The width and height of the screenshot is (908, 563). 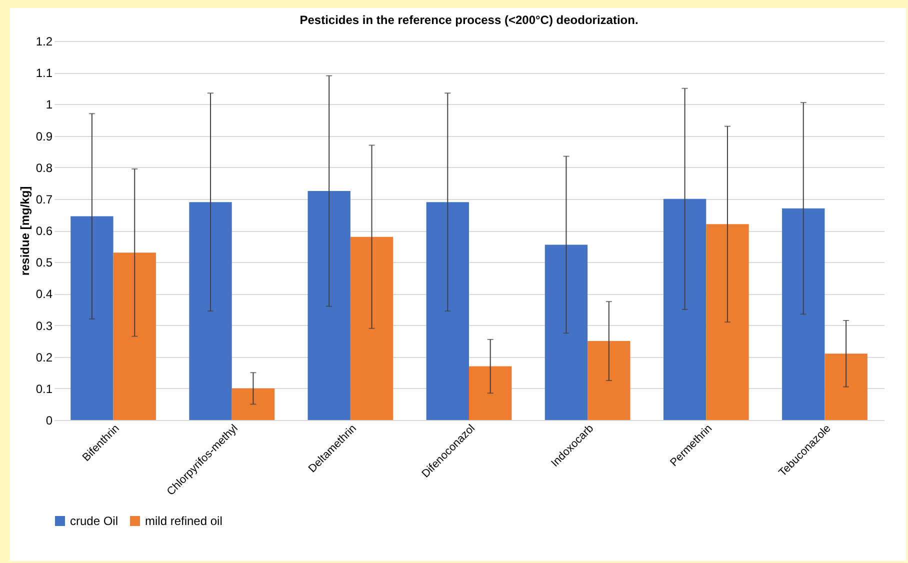 I want to click on y-tick-label: 0.3, so click(x=44, y=325).